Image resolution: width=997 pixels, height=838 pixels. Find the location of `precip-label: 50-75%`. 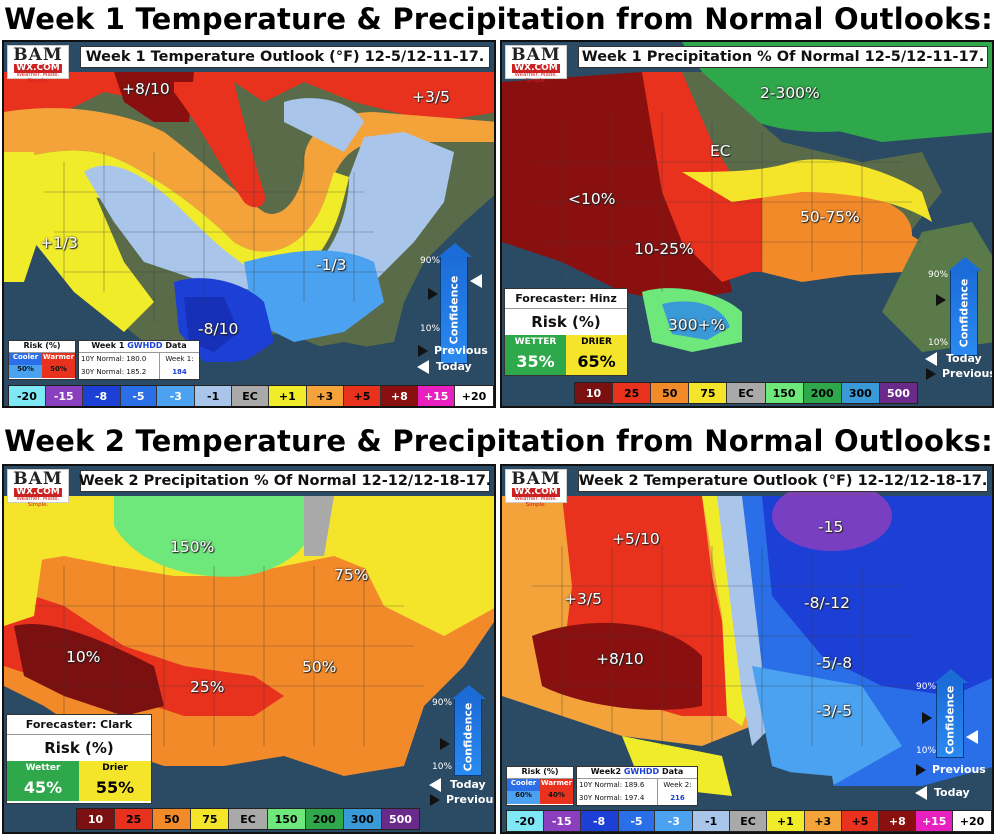

precip-label: 50-75% is located at coordinates (830, 217).